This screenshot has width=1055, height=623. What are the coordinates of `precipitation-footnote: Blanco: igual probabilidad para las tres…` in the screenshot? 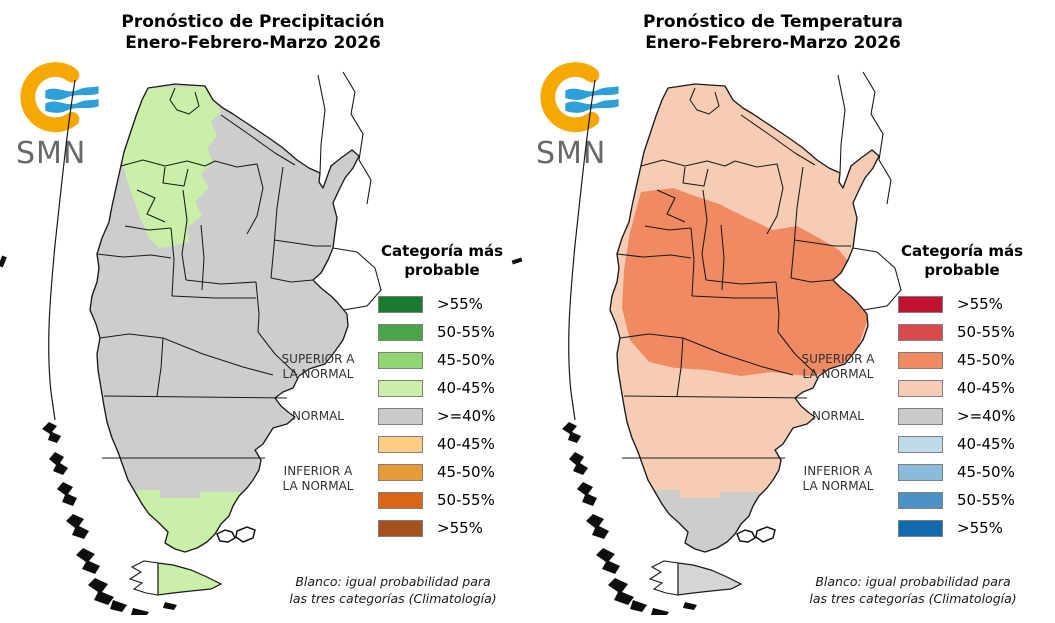 It's located at (393, 590).